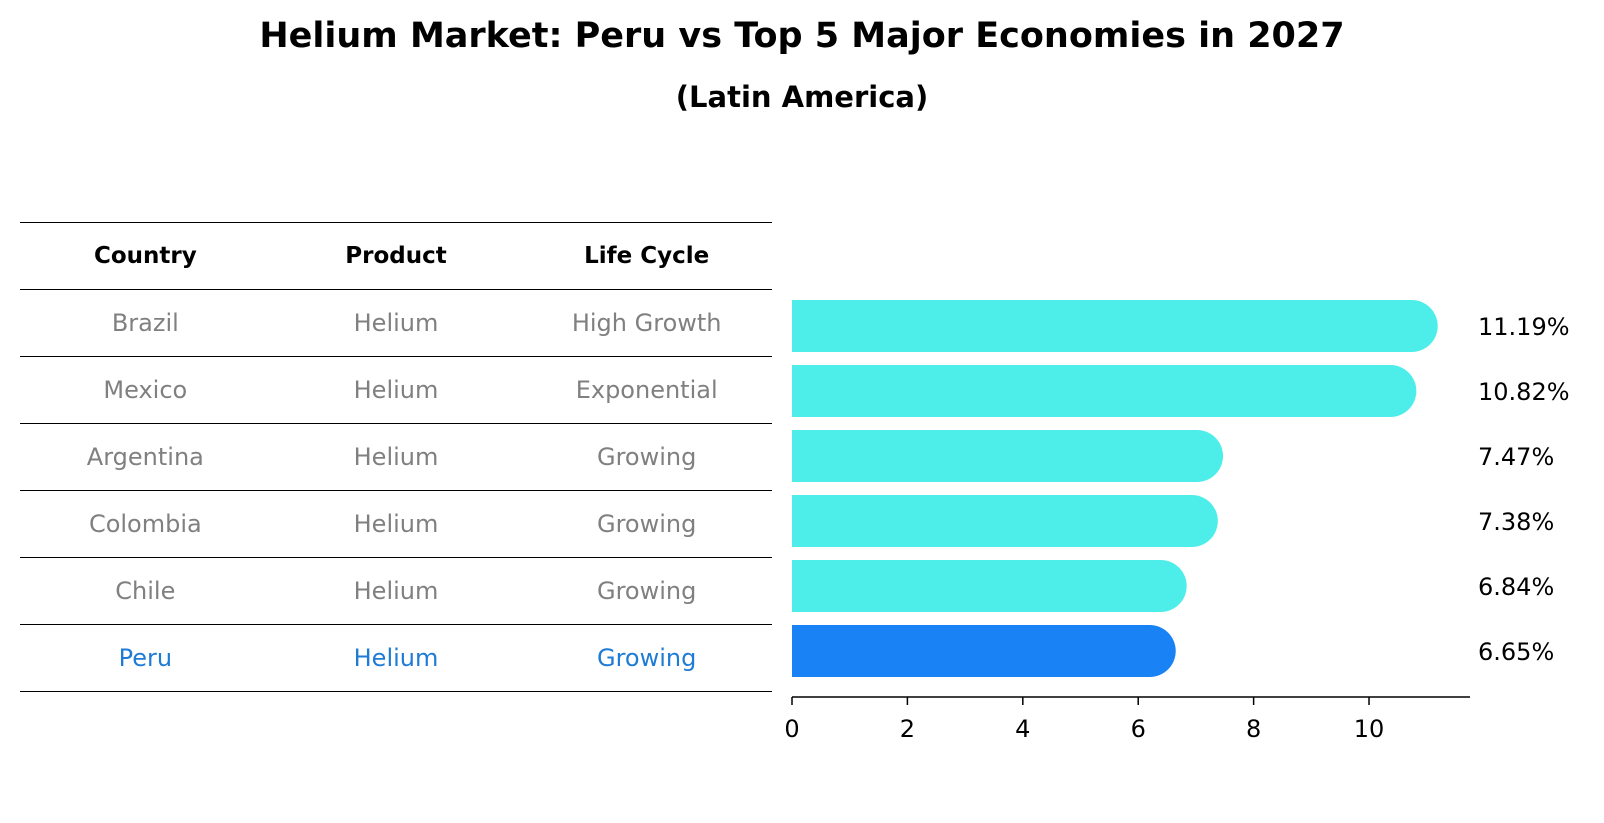  Describe the element at coordinates (145, 524) in the screenshot. I see `cell-country: Colombia` at that location.